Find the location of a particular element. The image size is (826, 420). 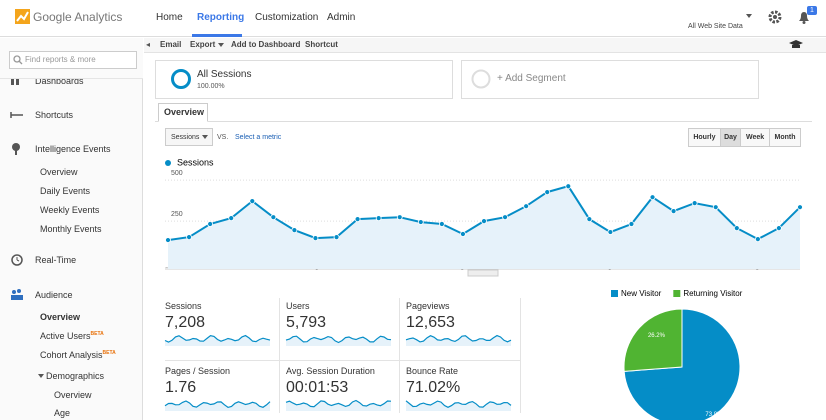

y-tick-label: 250 is located at coordinates (177, 214).